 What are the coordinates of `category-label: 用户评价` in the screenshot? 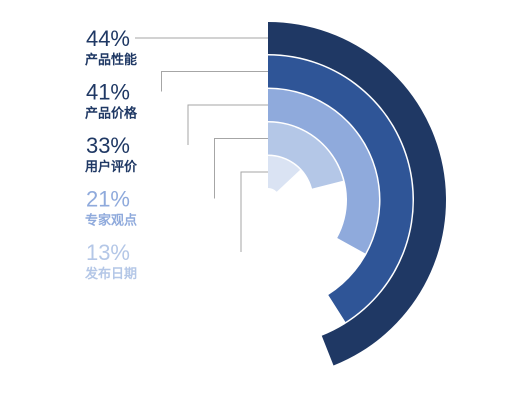 It's located at (111, 166).